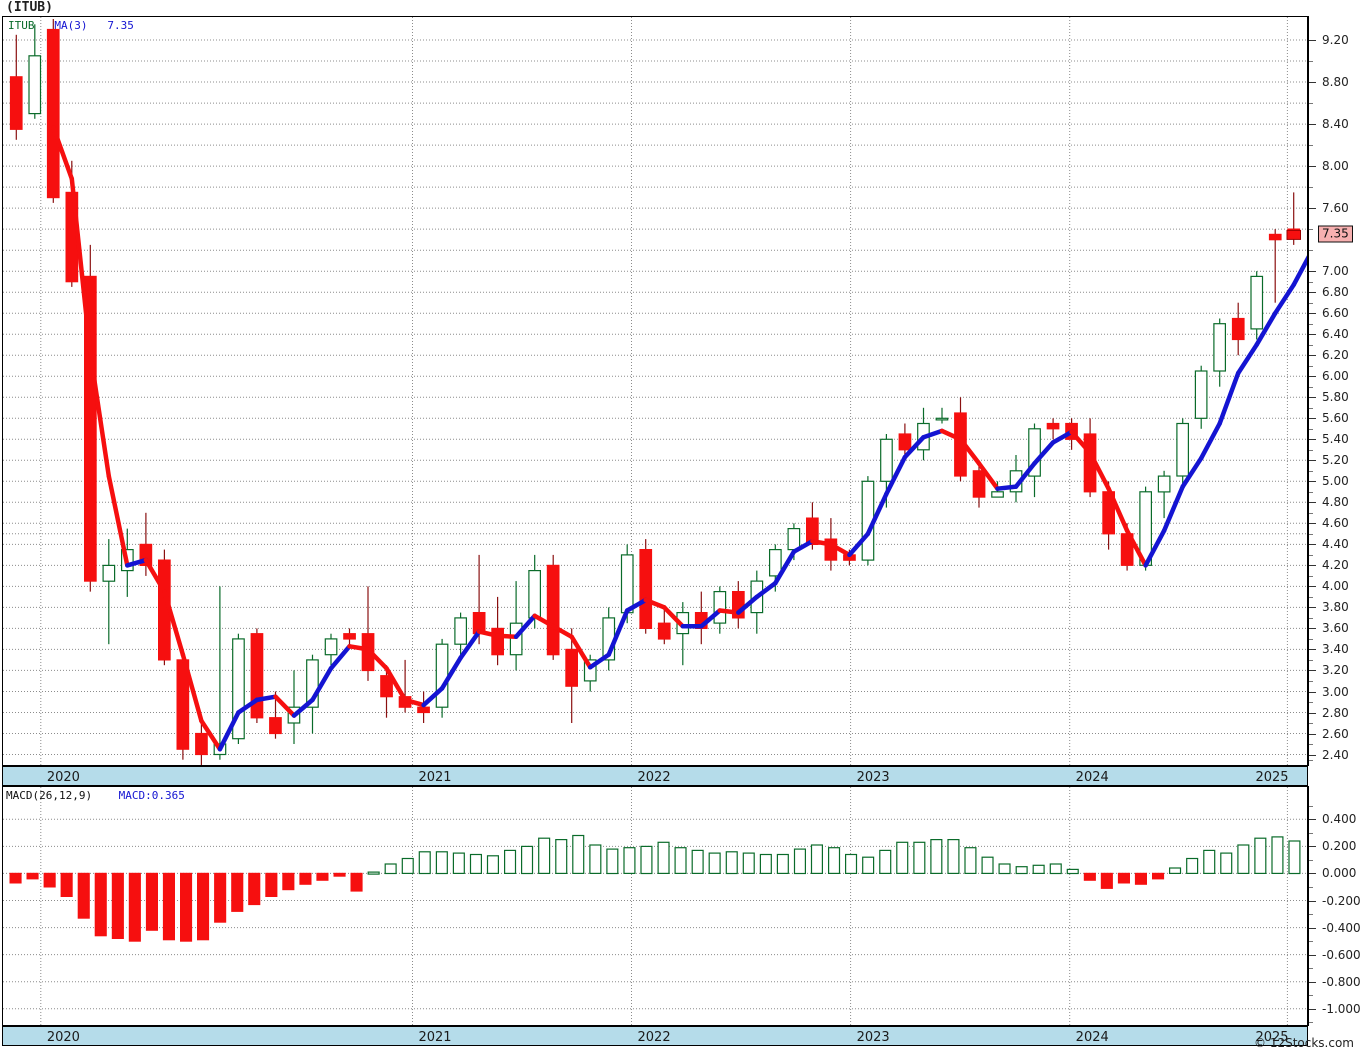 This screenshot has height=1056, width=1360. I want to click on price-tick-label: 5.20, so click(1335, 460).